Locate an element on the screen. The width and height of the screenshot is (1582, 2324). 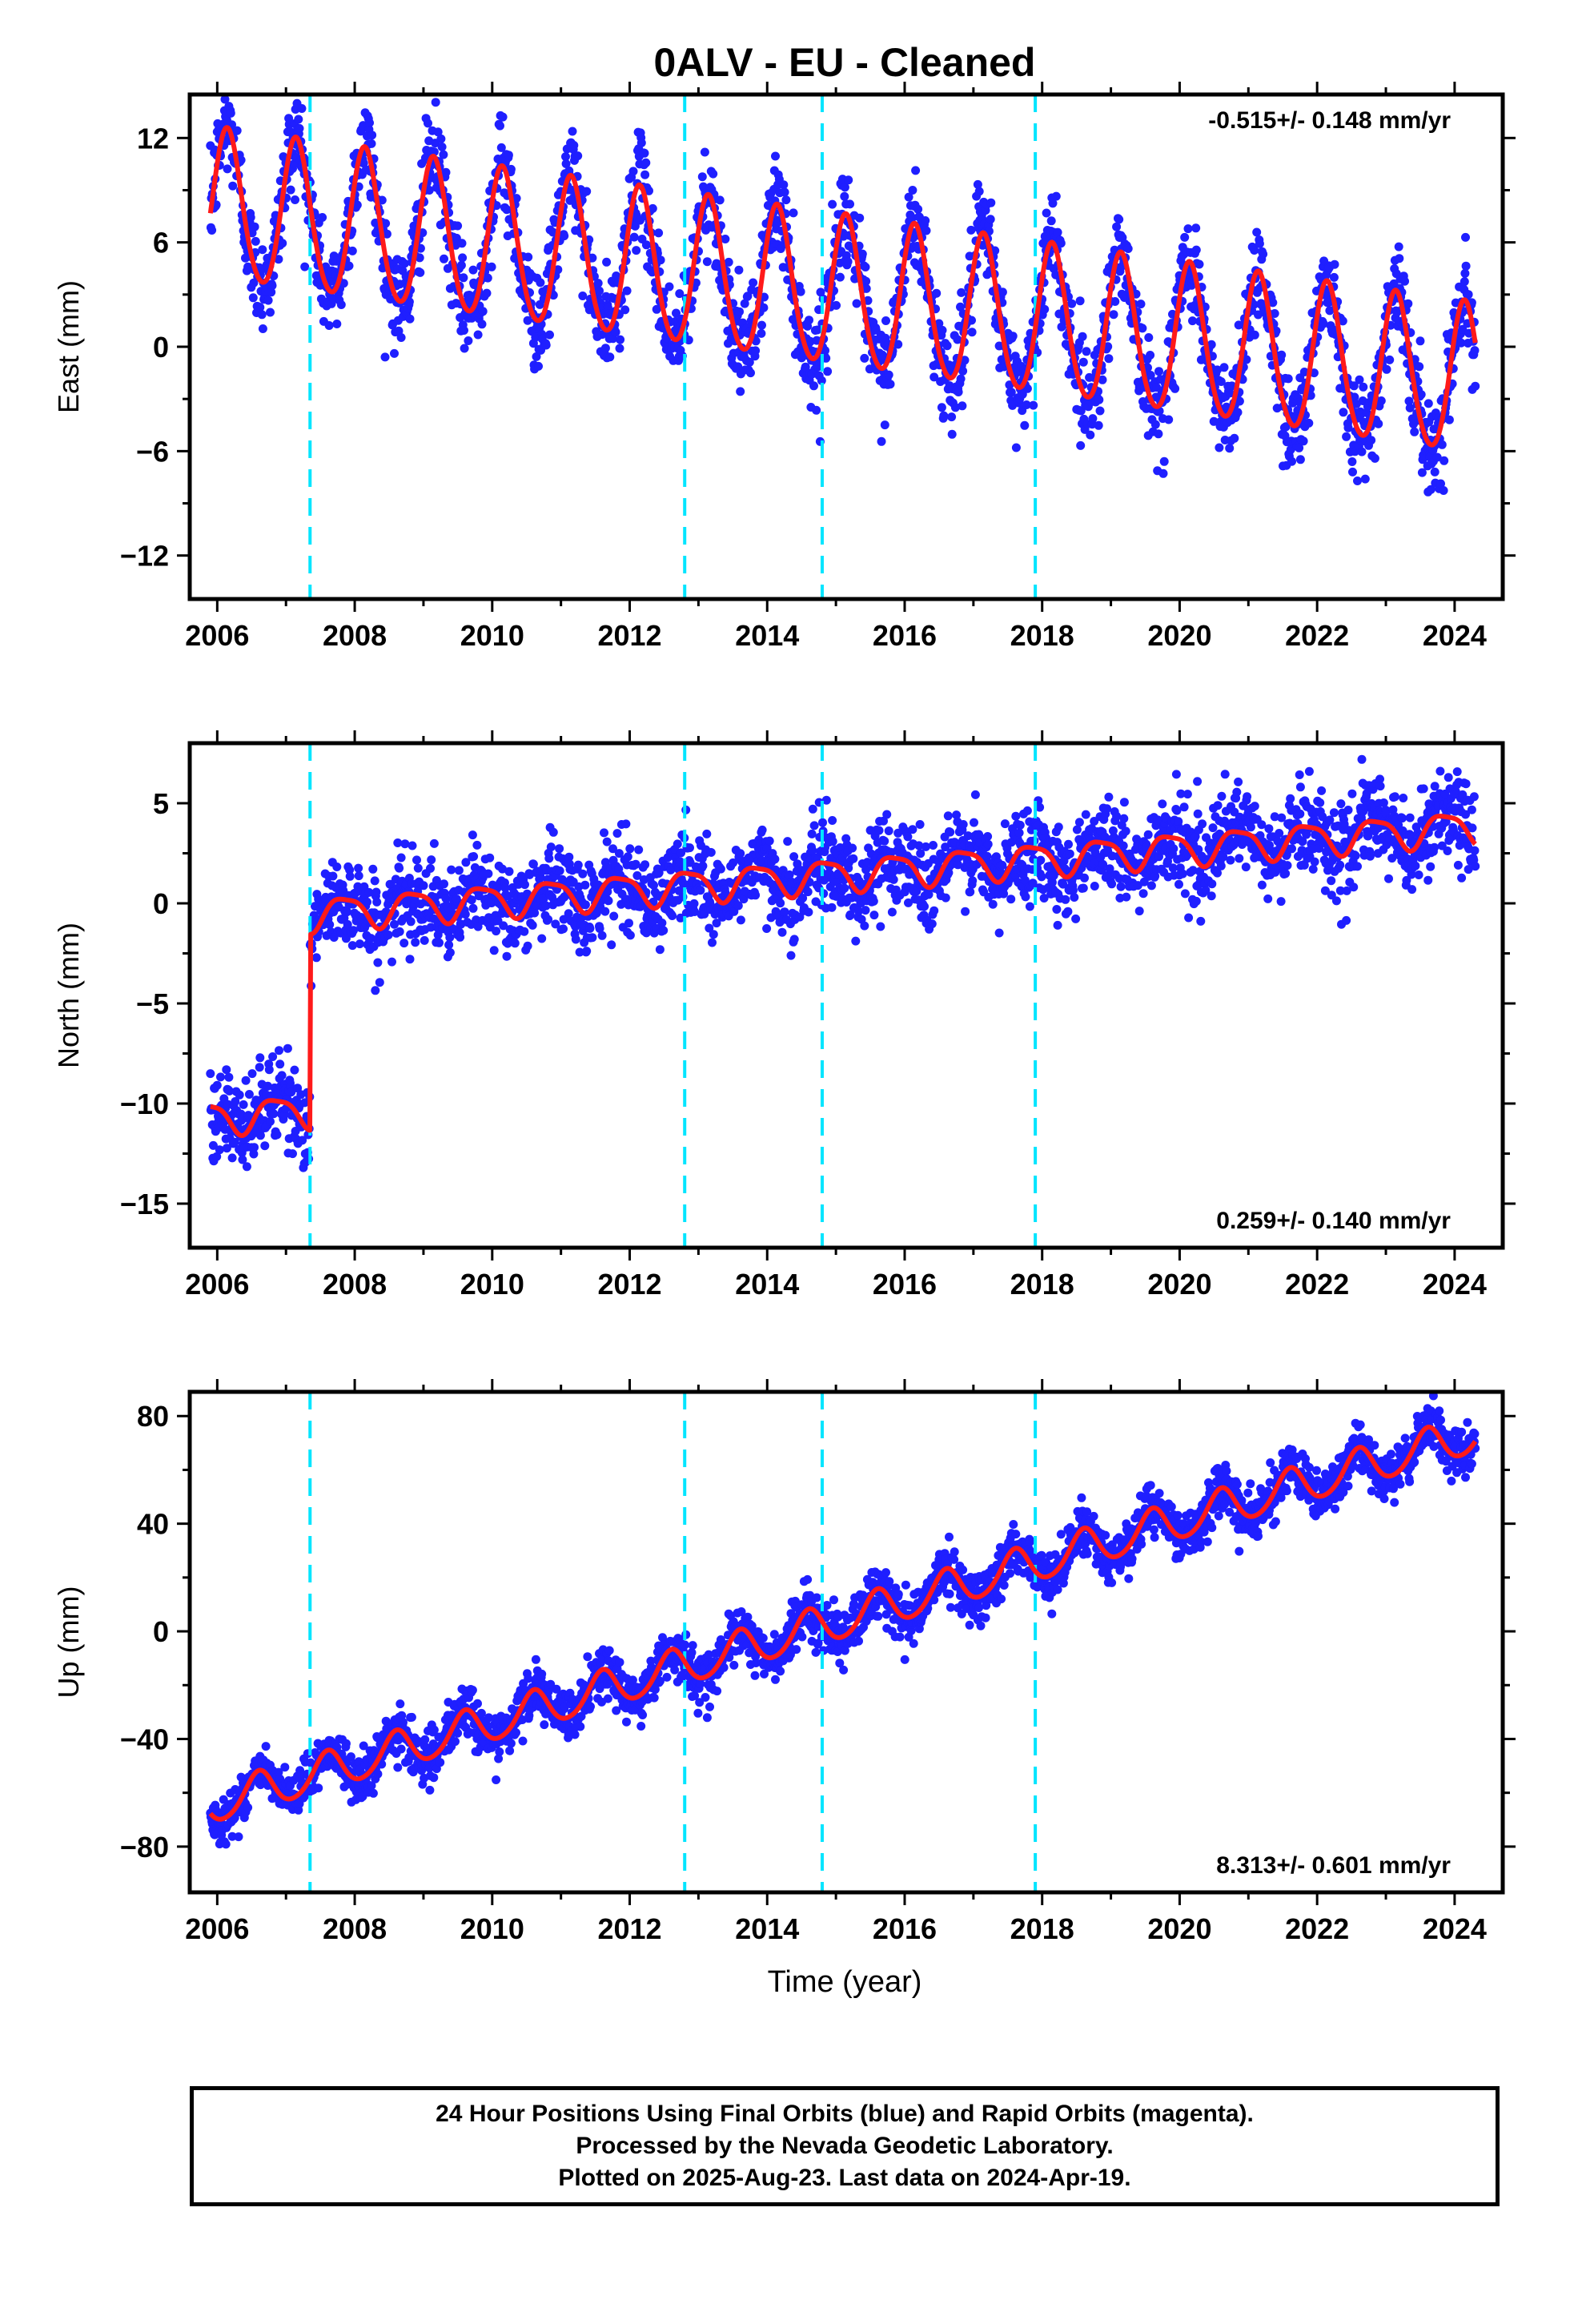
y-tick-label: 0 is located at coordinates (161, 347).